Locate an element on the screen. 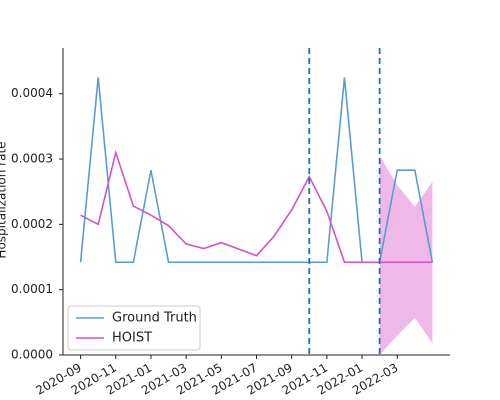 The height and width of the screenshot is (400, 500). legend-label: Ground Truth is located at coordinates (154, 318).